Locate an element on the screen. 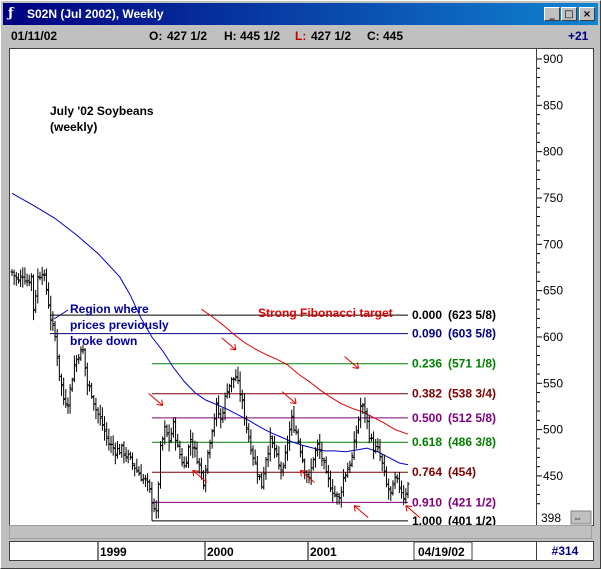  chart-subtitle: (weekly) is located at coordinates (73, 127).